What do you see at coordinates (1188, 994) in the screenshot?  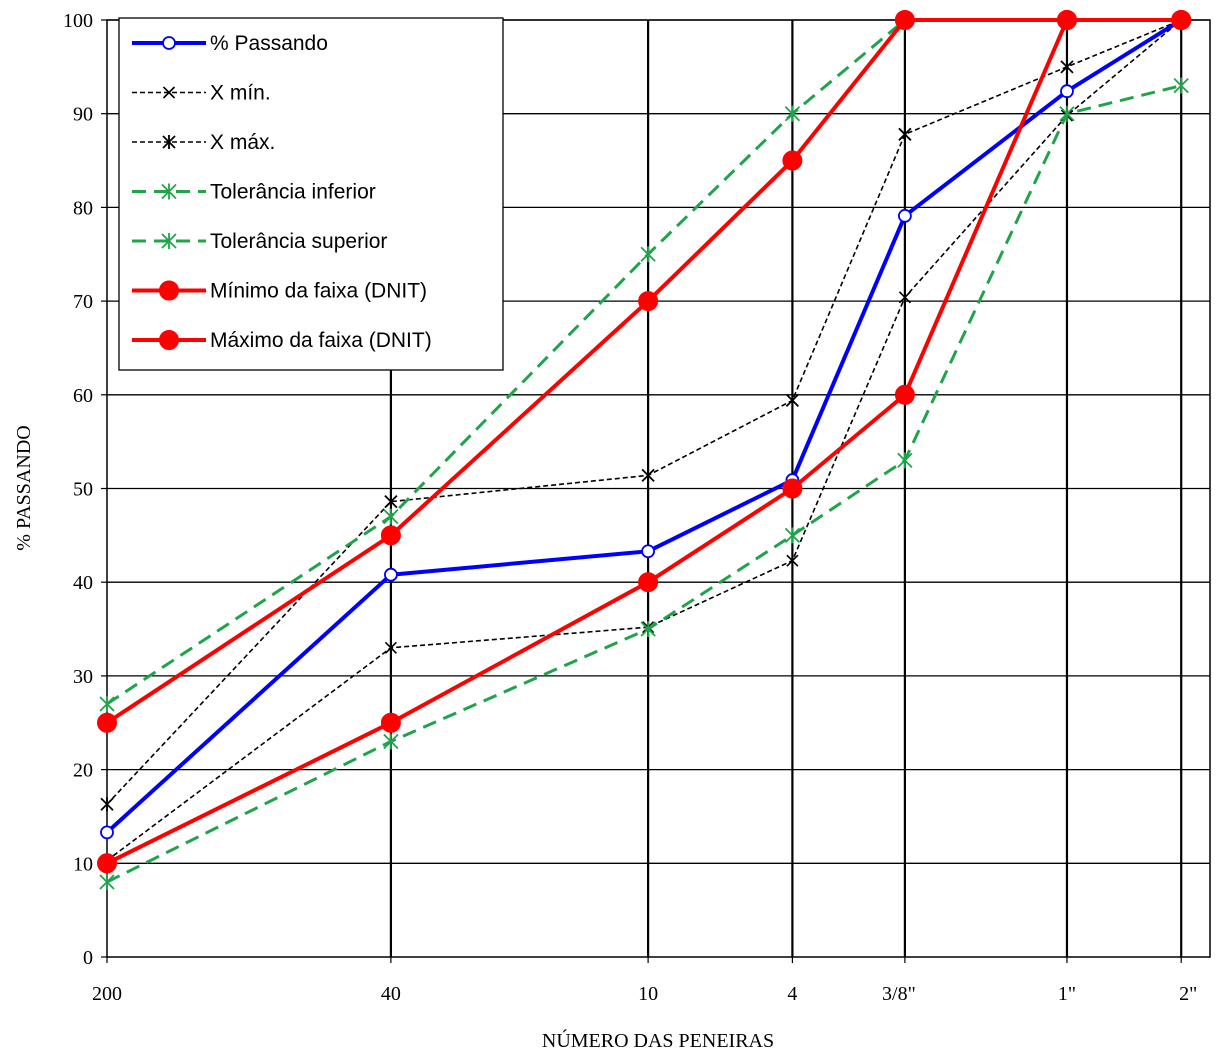 I see `x-tick-label: 2"` at bounding box center [1188, 994].